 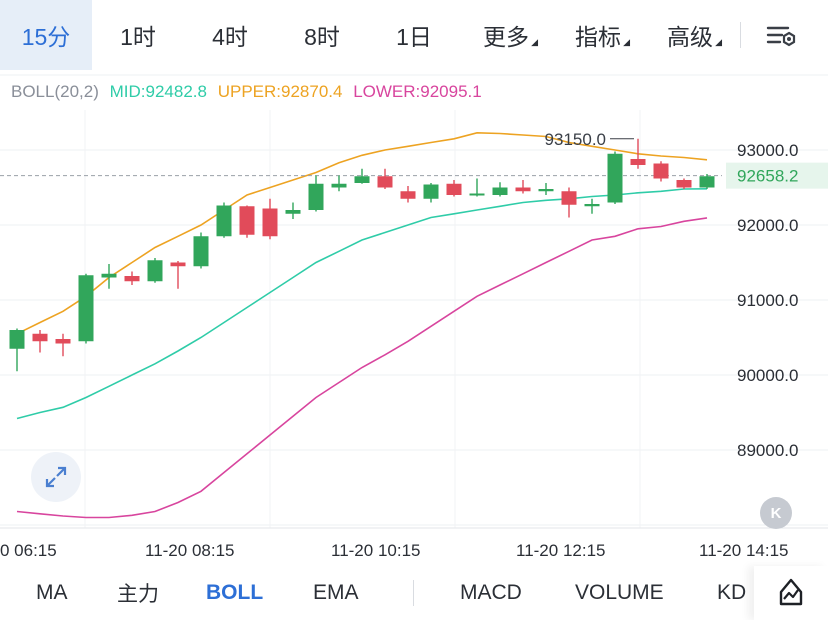 What do you see at coordinates (158, 91) in the screenshot?
I see `boll-legend-mid: MID:92482.8` at bounding box center [158, 91].